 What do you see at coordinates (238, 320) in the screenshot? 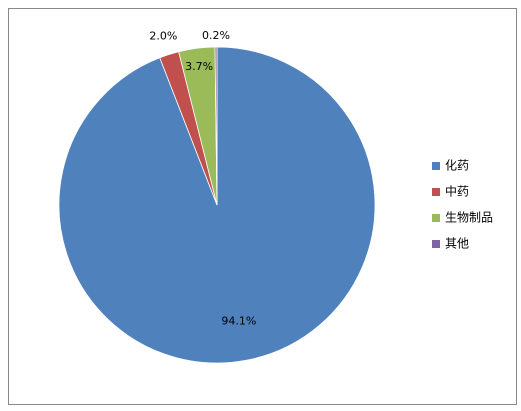
I see `data-label: 94.1%` at bounding box center [238, 320].